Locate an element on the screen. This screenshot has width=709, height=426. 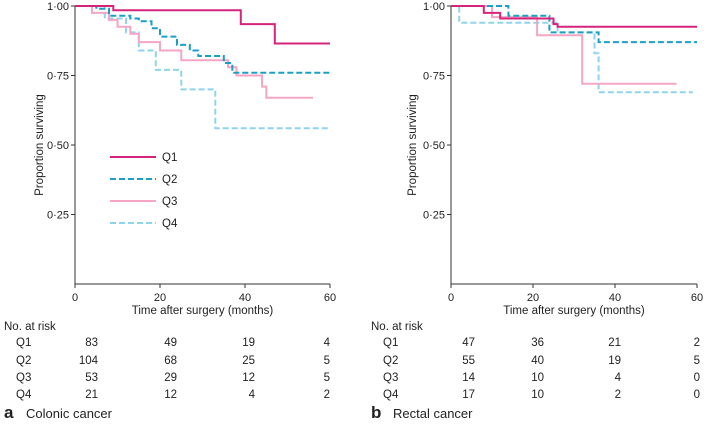
risk-value: 17 is located at coordinates (468, 395).